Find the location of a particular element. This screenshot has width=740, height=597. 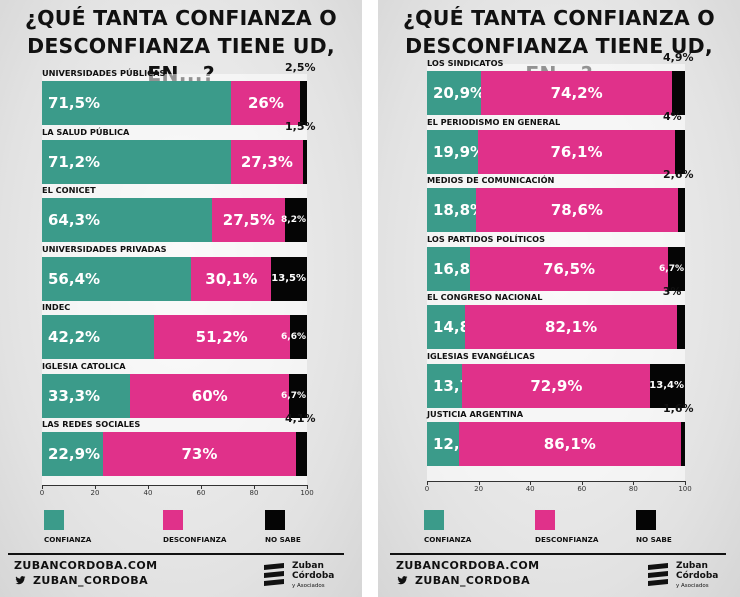

footer-divider is located at coordinates (176, 554).